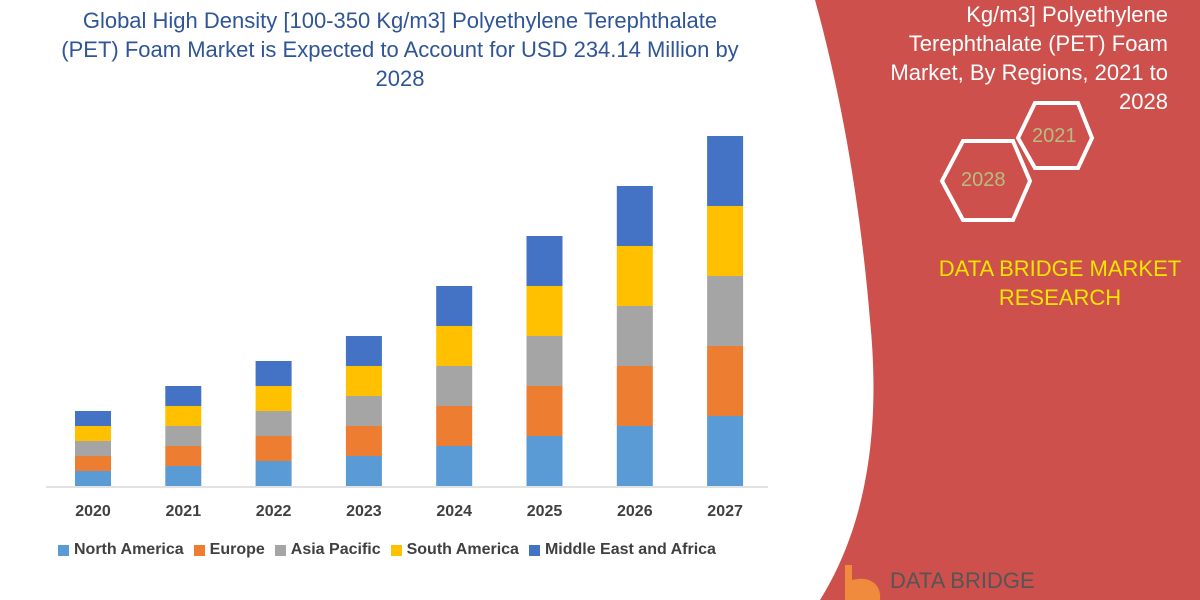  Describe the element at coordinates (273, 511) in the screenshot. I see `x-tick-label: 2022` at that location.